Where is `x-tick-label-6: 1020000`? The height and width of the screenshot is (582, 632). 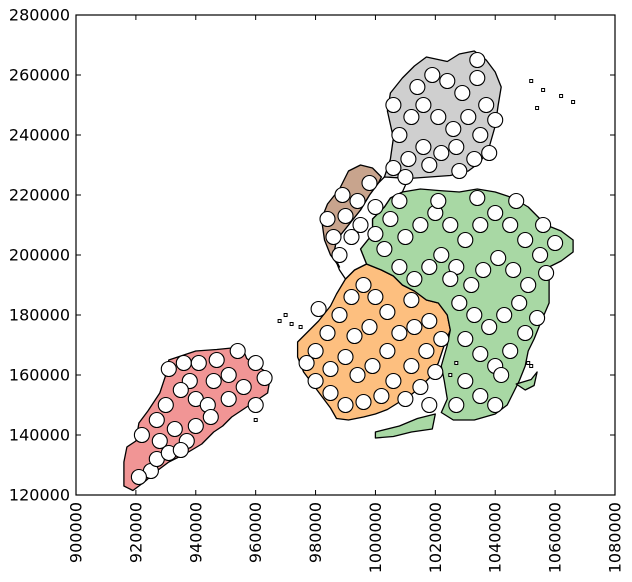
x-tick-label-6: 1020000 is located at coordinates (435, 537).